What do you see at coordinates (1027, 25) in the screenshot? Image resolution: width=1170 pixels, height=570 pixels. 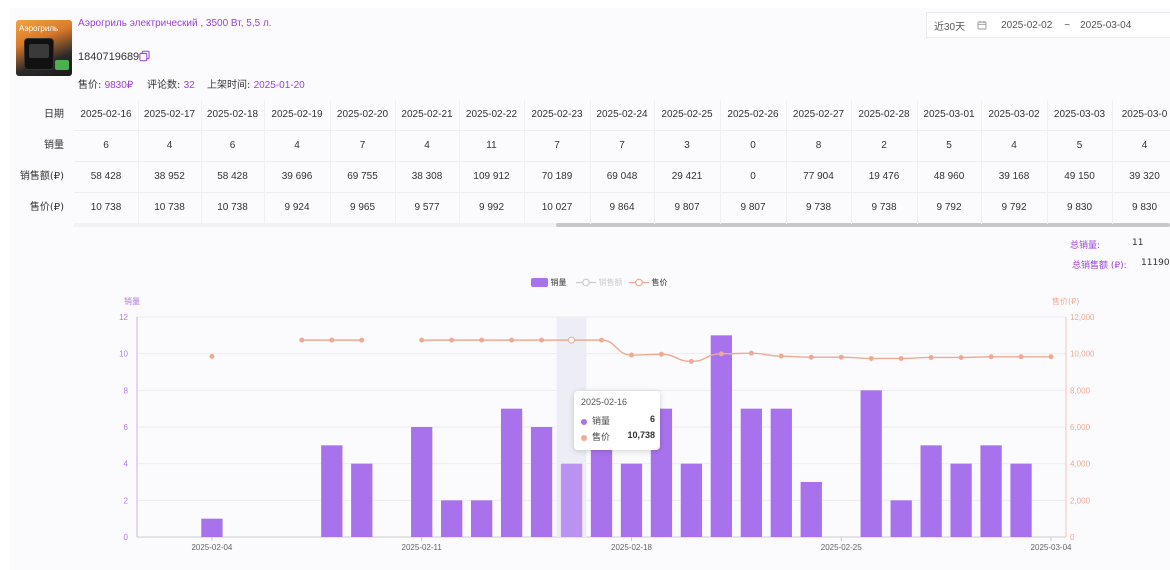 I see `start-date: 2025-02-02` at bounding box center [1027, 25].